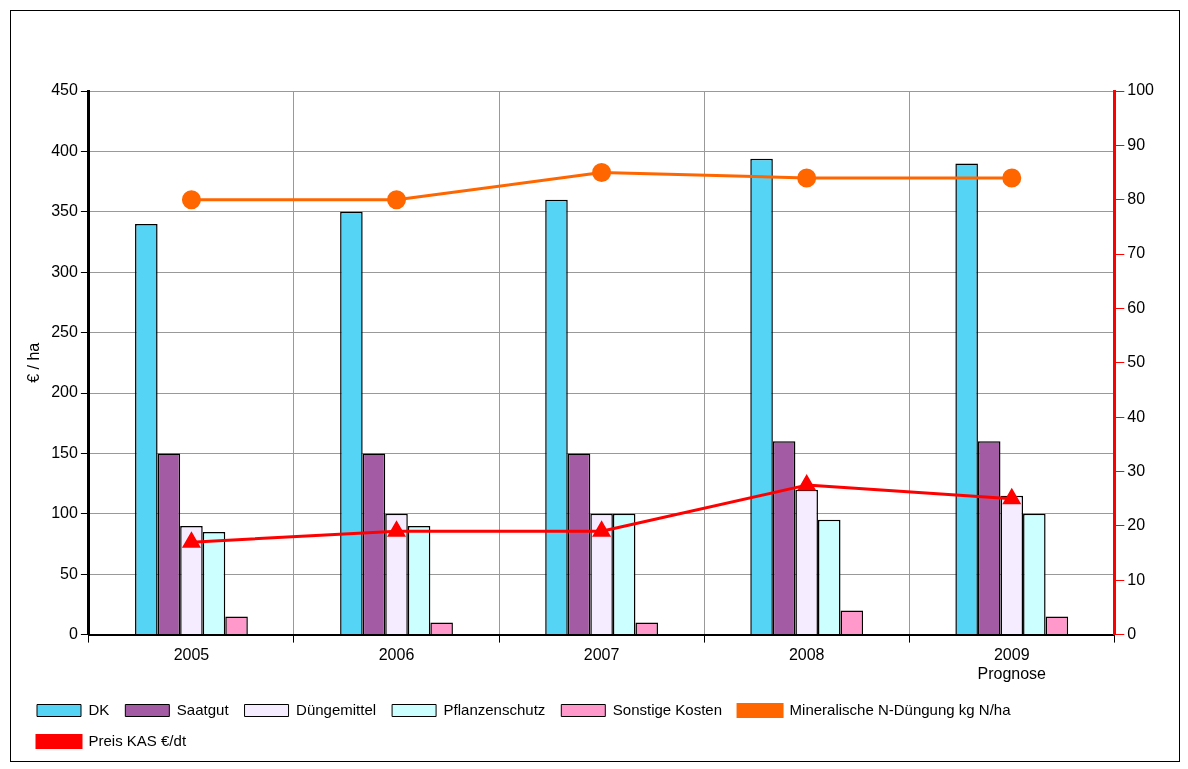 The width and height of the screenshot is (1188, 769). Describe the element at coordinates (73, 634) in the screenshot. I see `y-tick-label: 0` at that location.